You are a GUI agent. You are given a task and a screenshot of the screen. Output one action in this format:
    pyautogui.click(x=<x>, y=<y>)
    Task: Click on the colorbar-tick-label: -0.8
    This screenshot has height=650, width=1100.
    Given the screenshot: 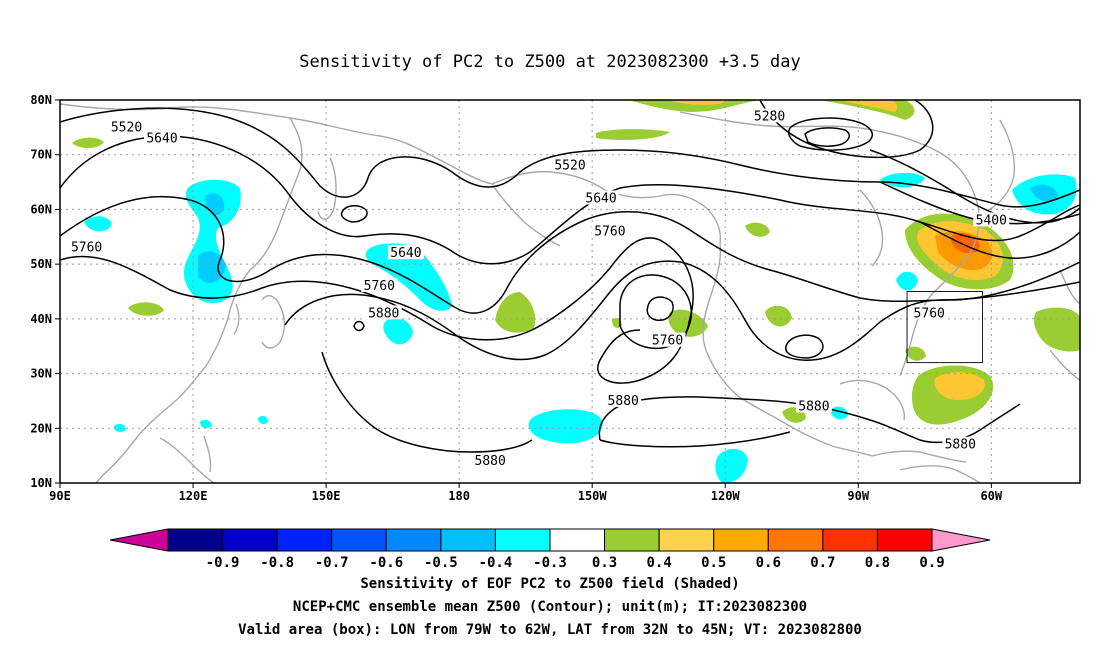 What is the action you would take?
    pyautogui.click(x=277, y=563)
    